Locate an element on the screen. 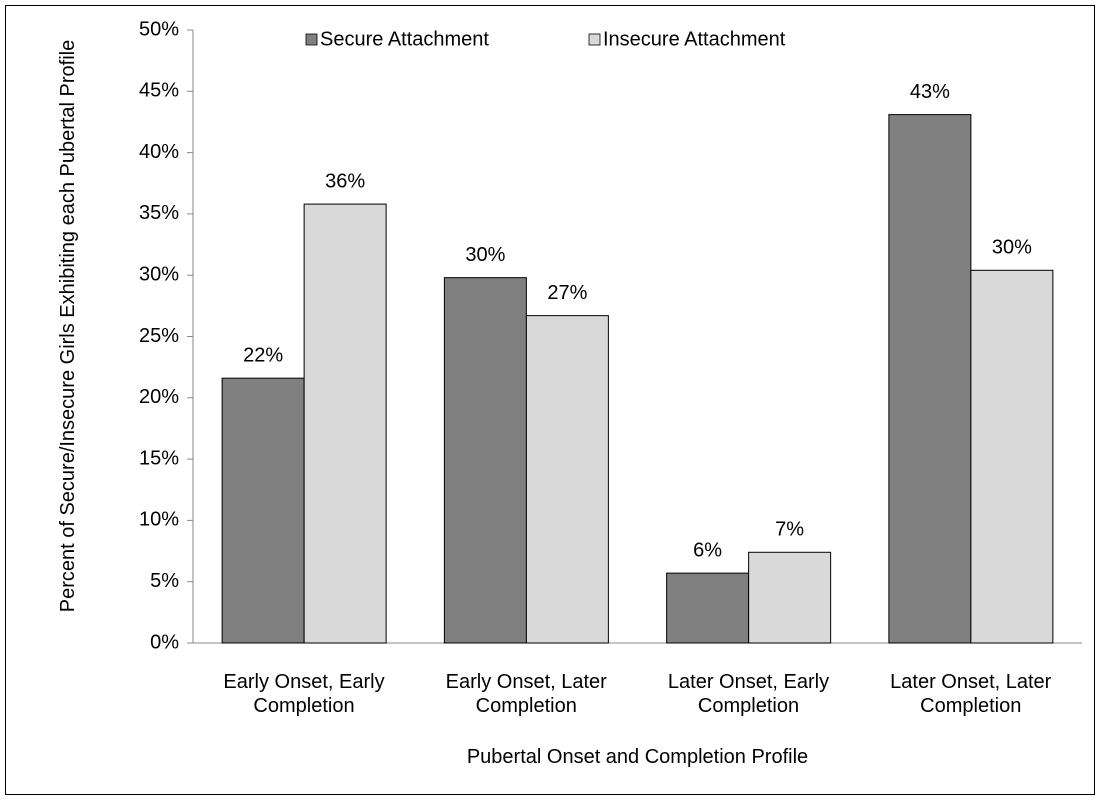 Image resolution: width=1102 pixels, height=802 pixels. data-label: 22% is located at coordinates (263, 355).